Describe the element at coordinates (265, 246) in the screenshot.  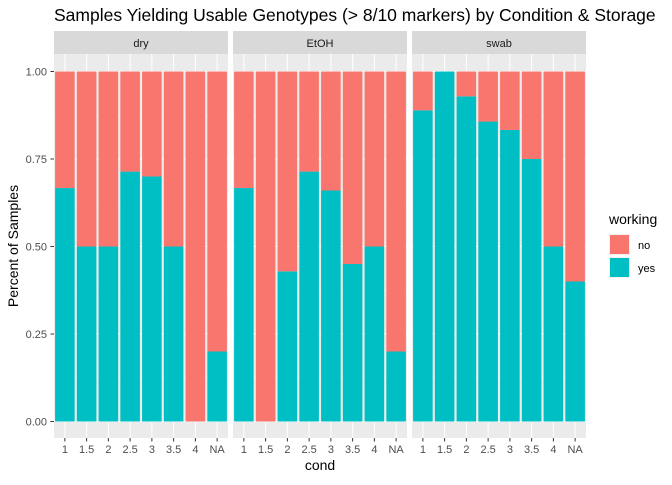
I see `bar-etoh-no-1.5` at that location.